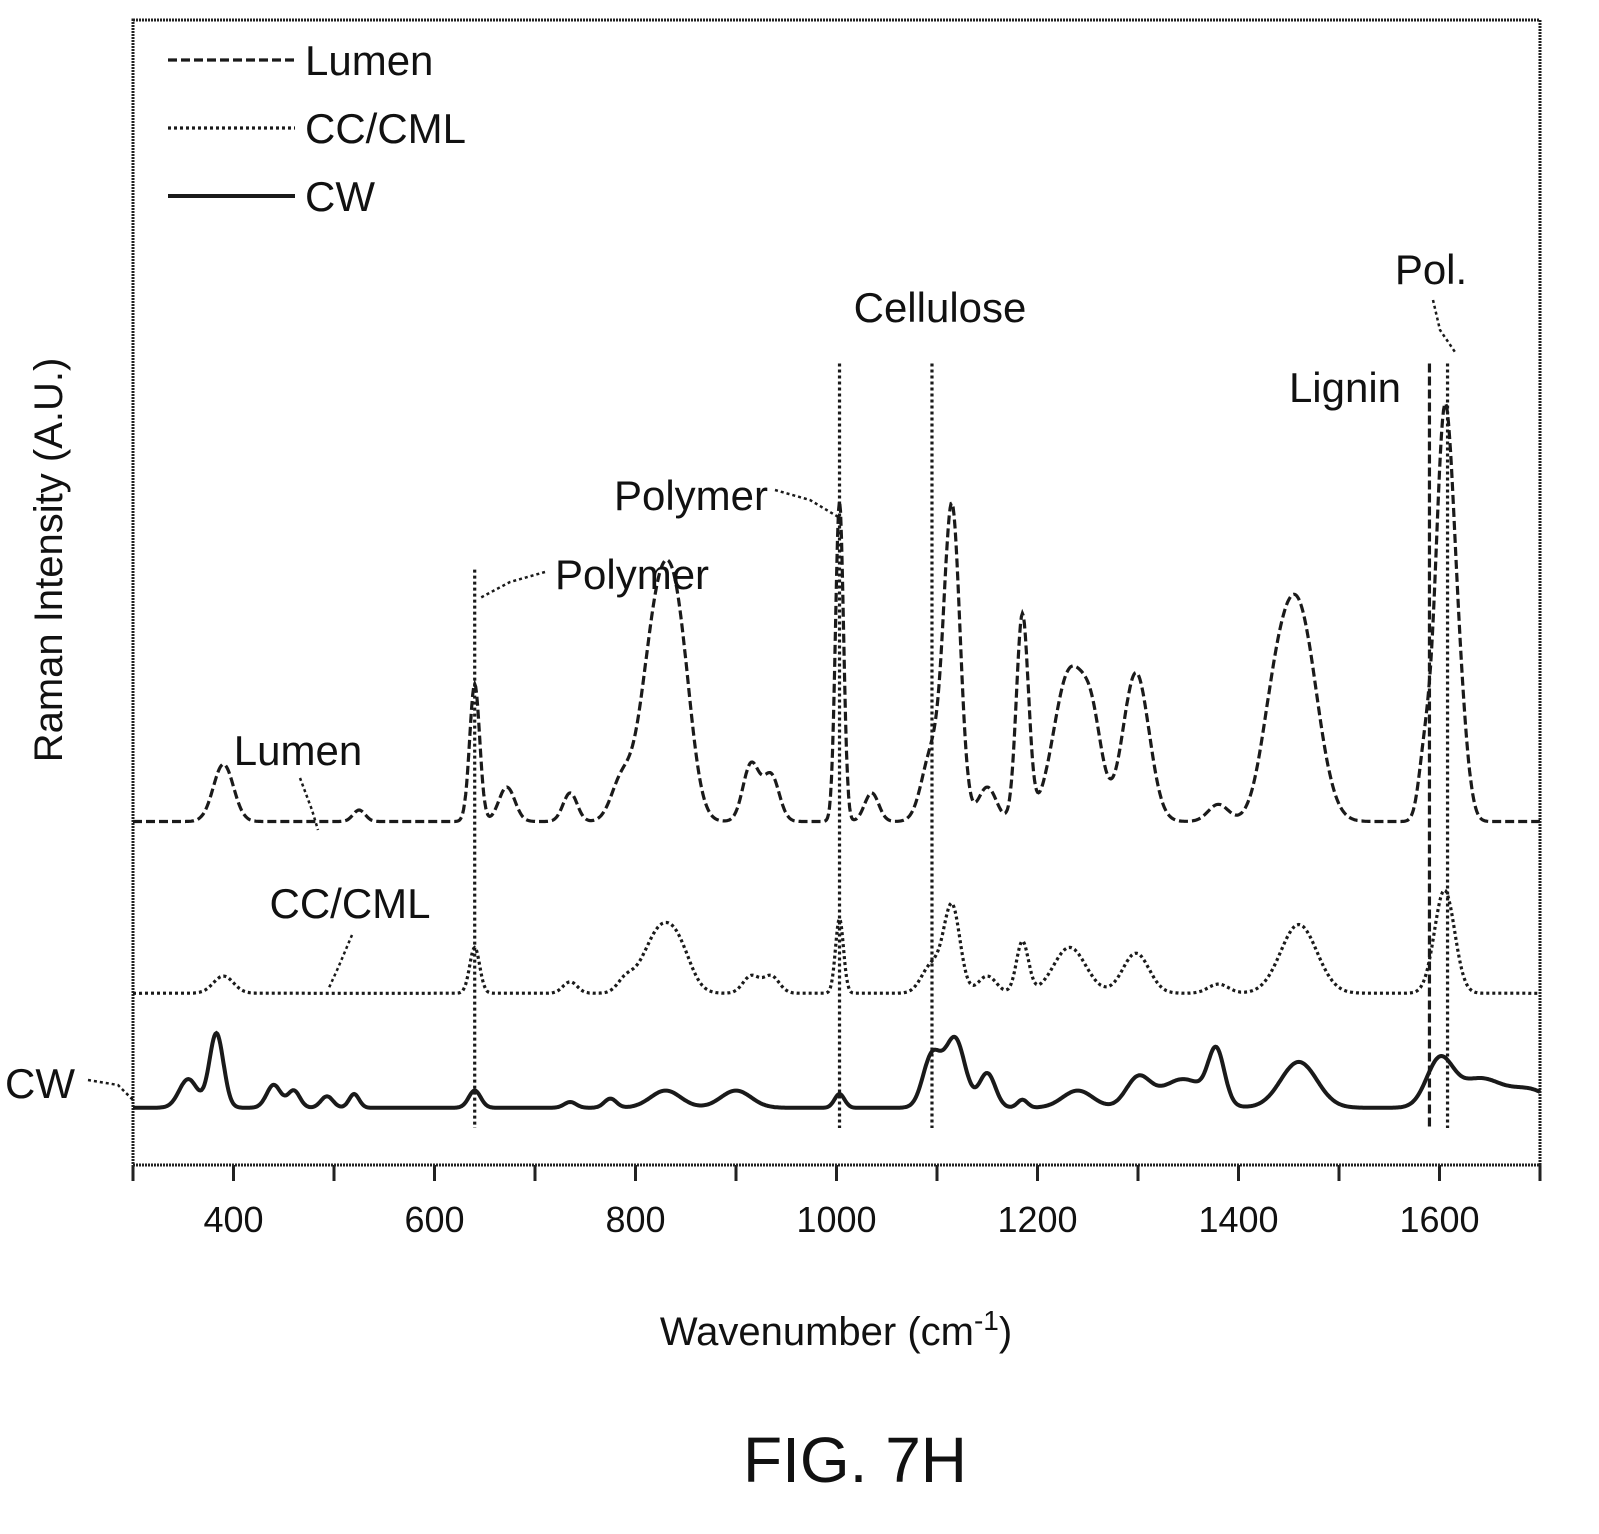 Image resolution: width=1599 pixels, height=1534 pixels. I want to click on x-tick-label-1400: 1400, so click(1238, 1219).